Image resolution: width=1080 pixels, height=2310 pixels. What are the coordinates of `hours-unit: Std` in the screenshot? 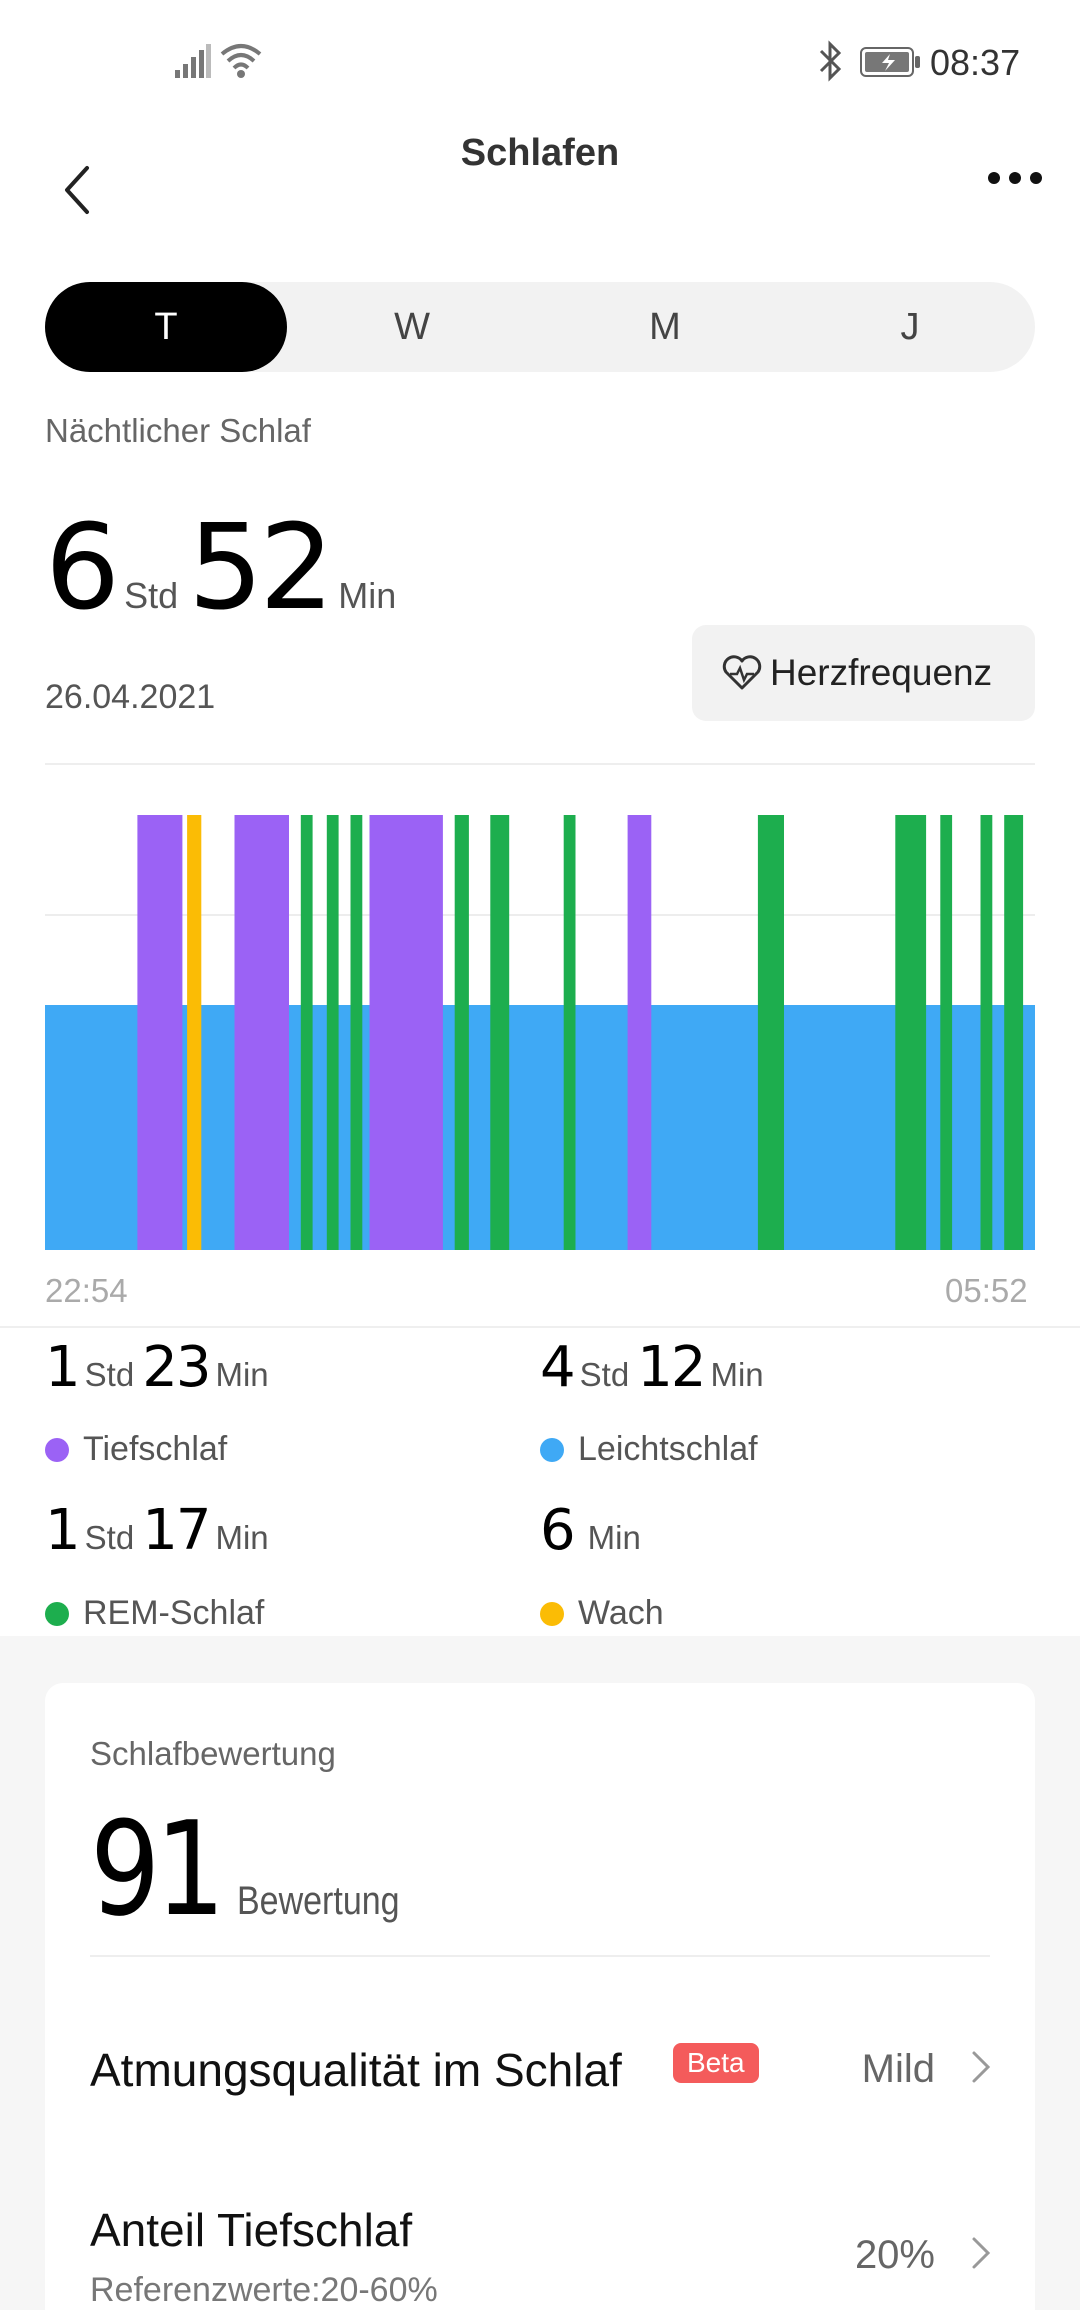 It's located at (151, 595).